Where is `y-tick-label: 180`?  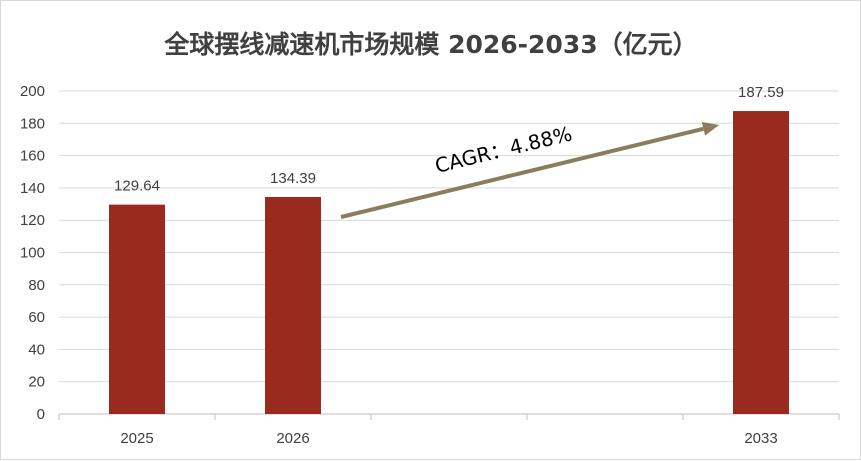
y-tick-label: 180 is located at coordinates (32, 123).